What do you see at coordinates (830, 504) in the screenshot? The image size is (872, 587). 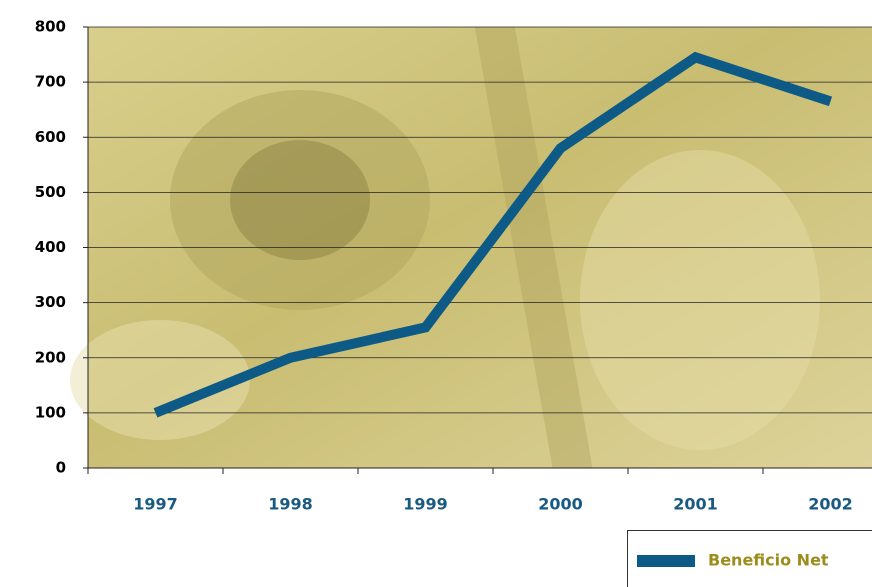 I see `x-tick-label: 2002` at bounding box center [830, 504].